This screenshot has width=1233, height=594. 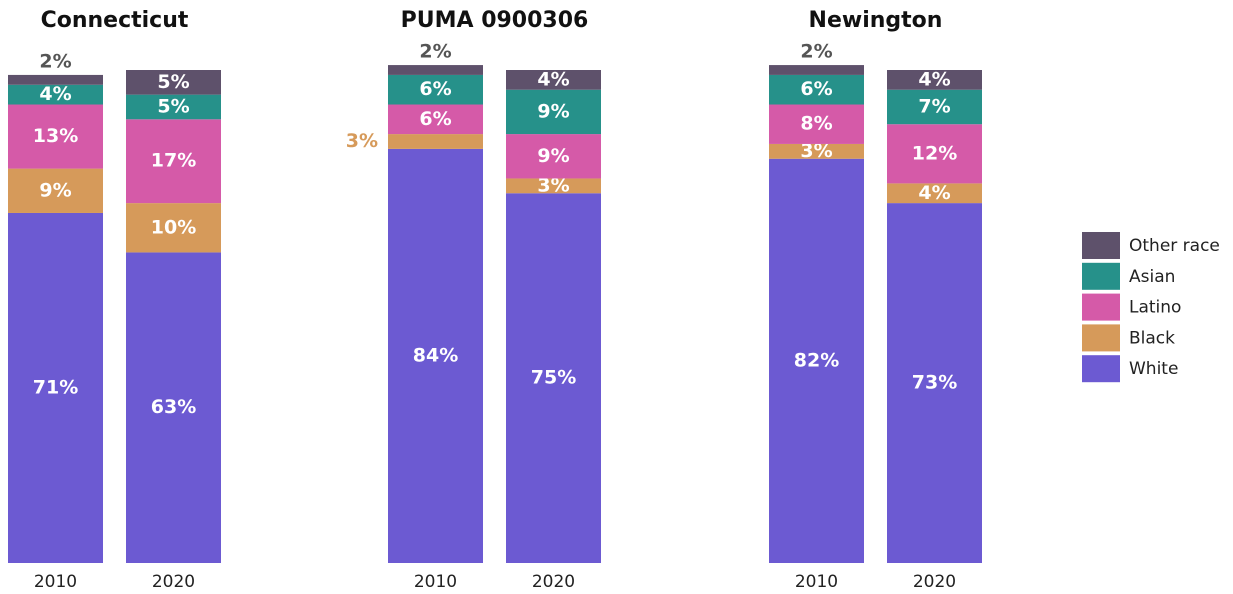 I want to click on legend-label: Other race, so click(x=1174, y=246).